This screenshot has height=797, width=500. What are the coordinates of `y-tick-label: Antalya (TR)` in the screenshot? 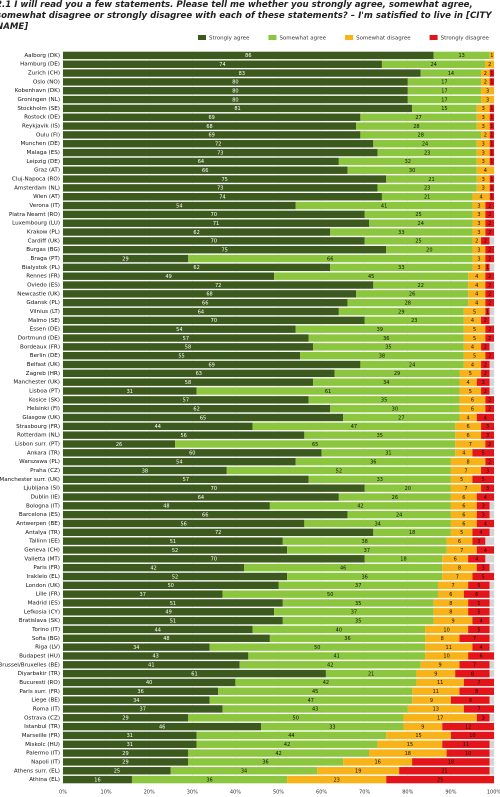 It's located at (42, 533).